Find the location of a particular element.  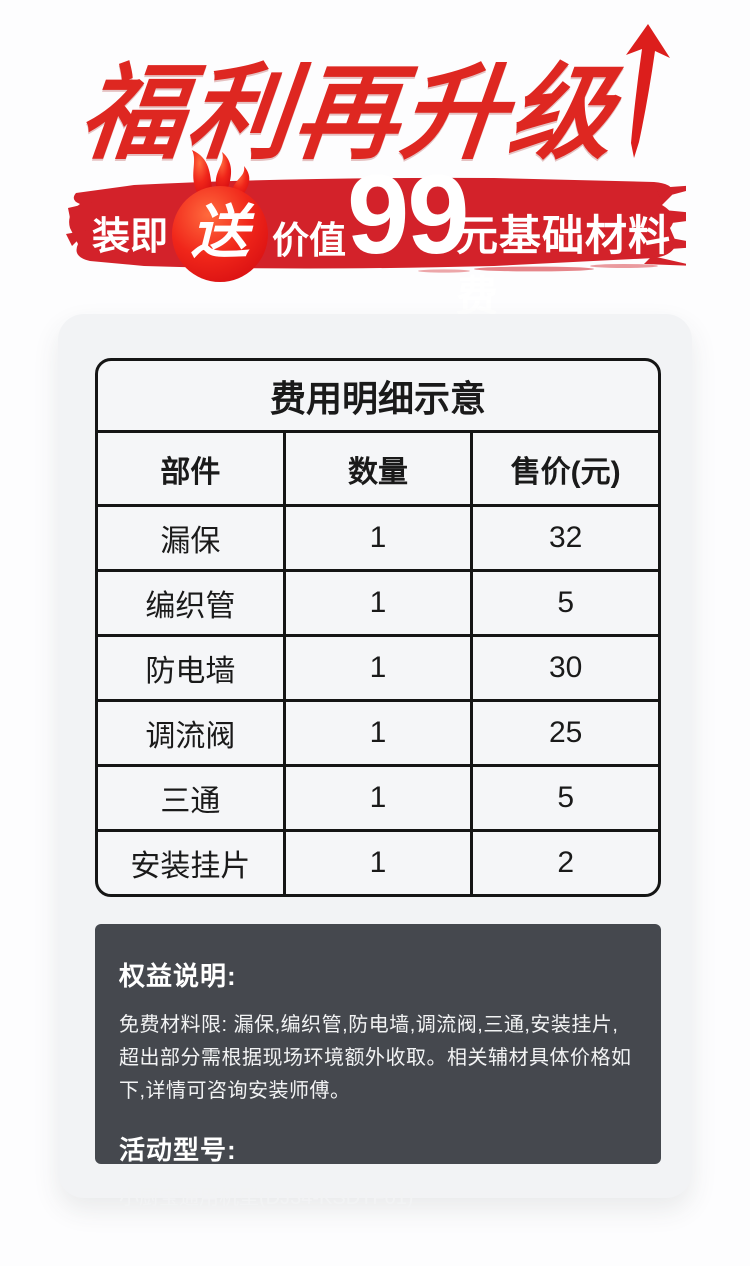

fee-table-title: 费用明细示意 is located at coordinates (378, 397).